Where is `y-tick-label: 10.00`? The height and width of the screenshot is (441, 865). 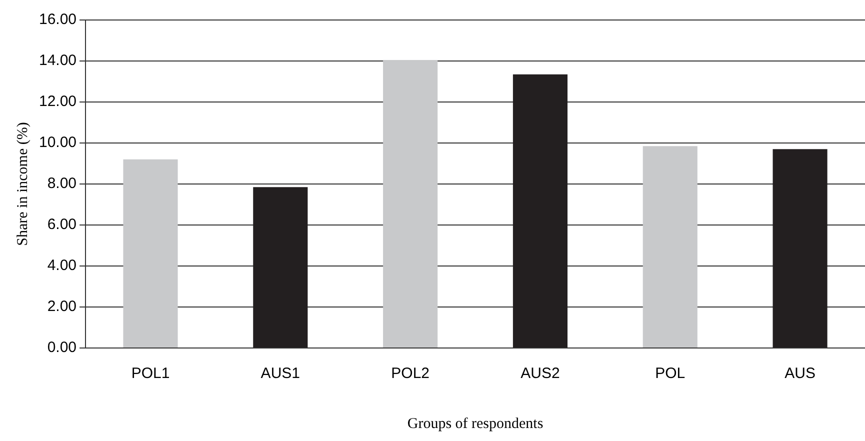
y-tick-label: 10.00 is located at coordinates (57, 143).